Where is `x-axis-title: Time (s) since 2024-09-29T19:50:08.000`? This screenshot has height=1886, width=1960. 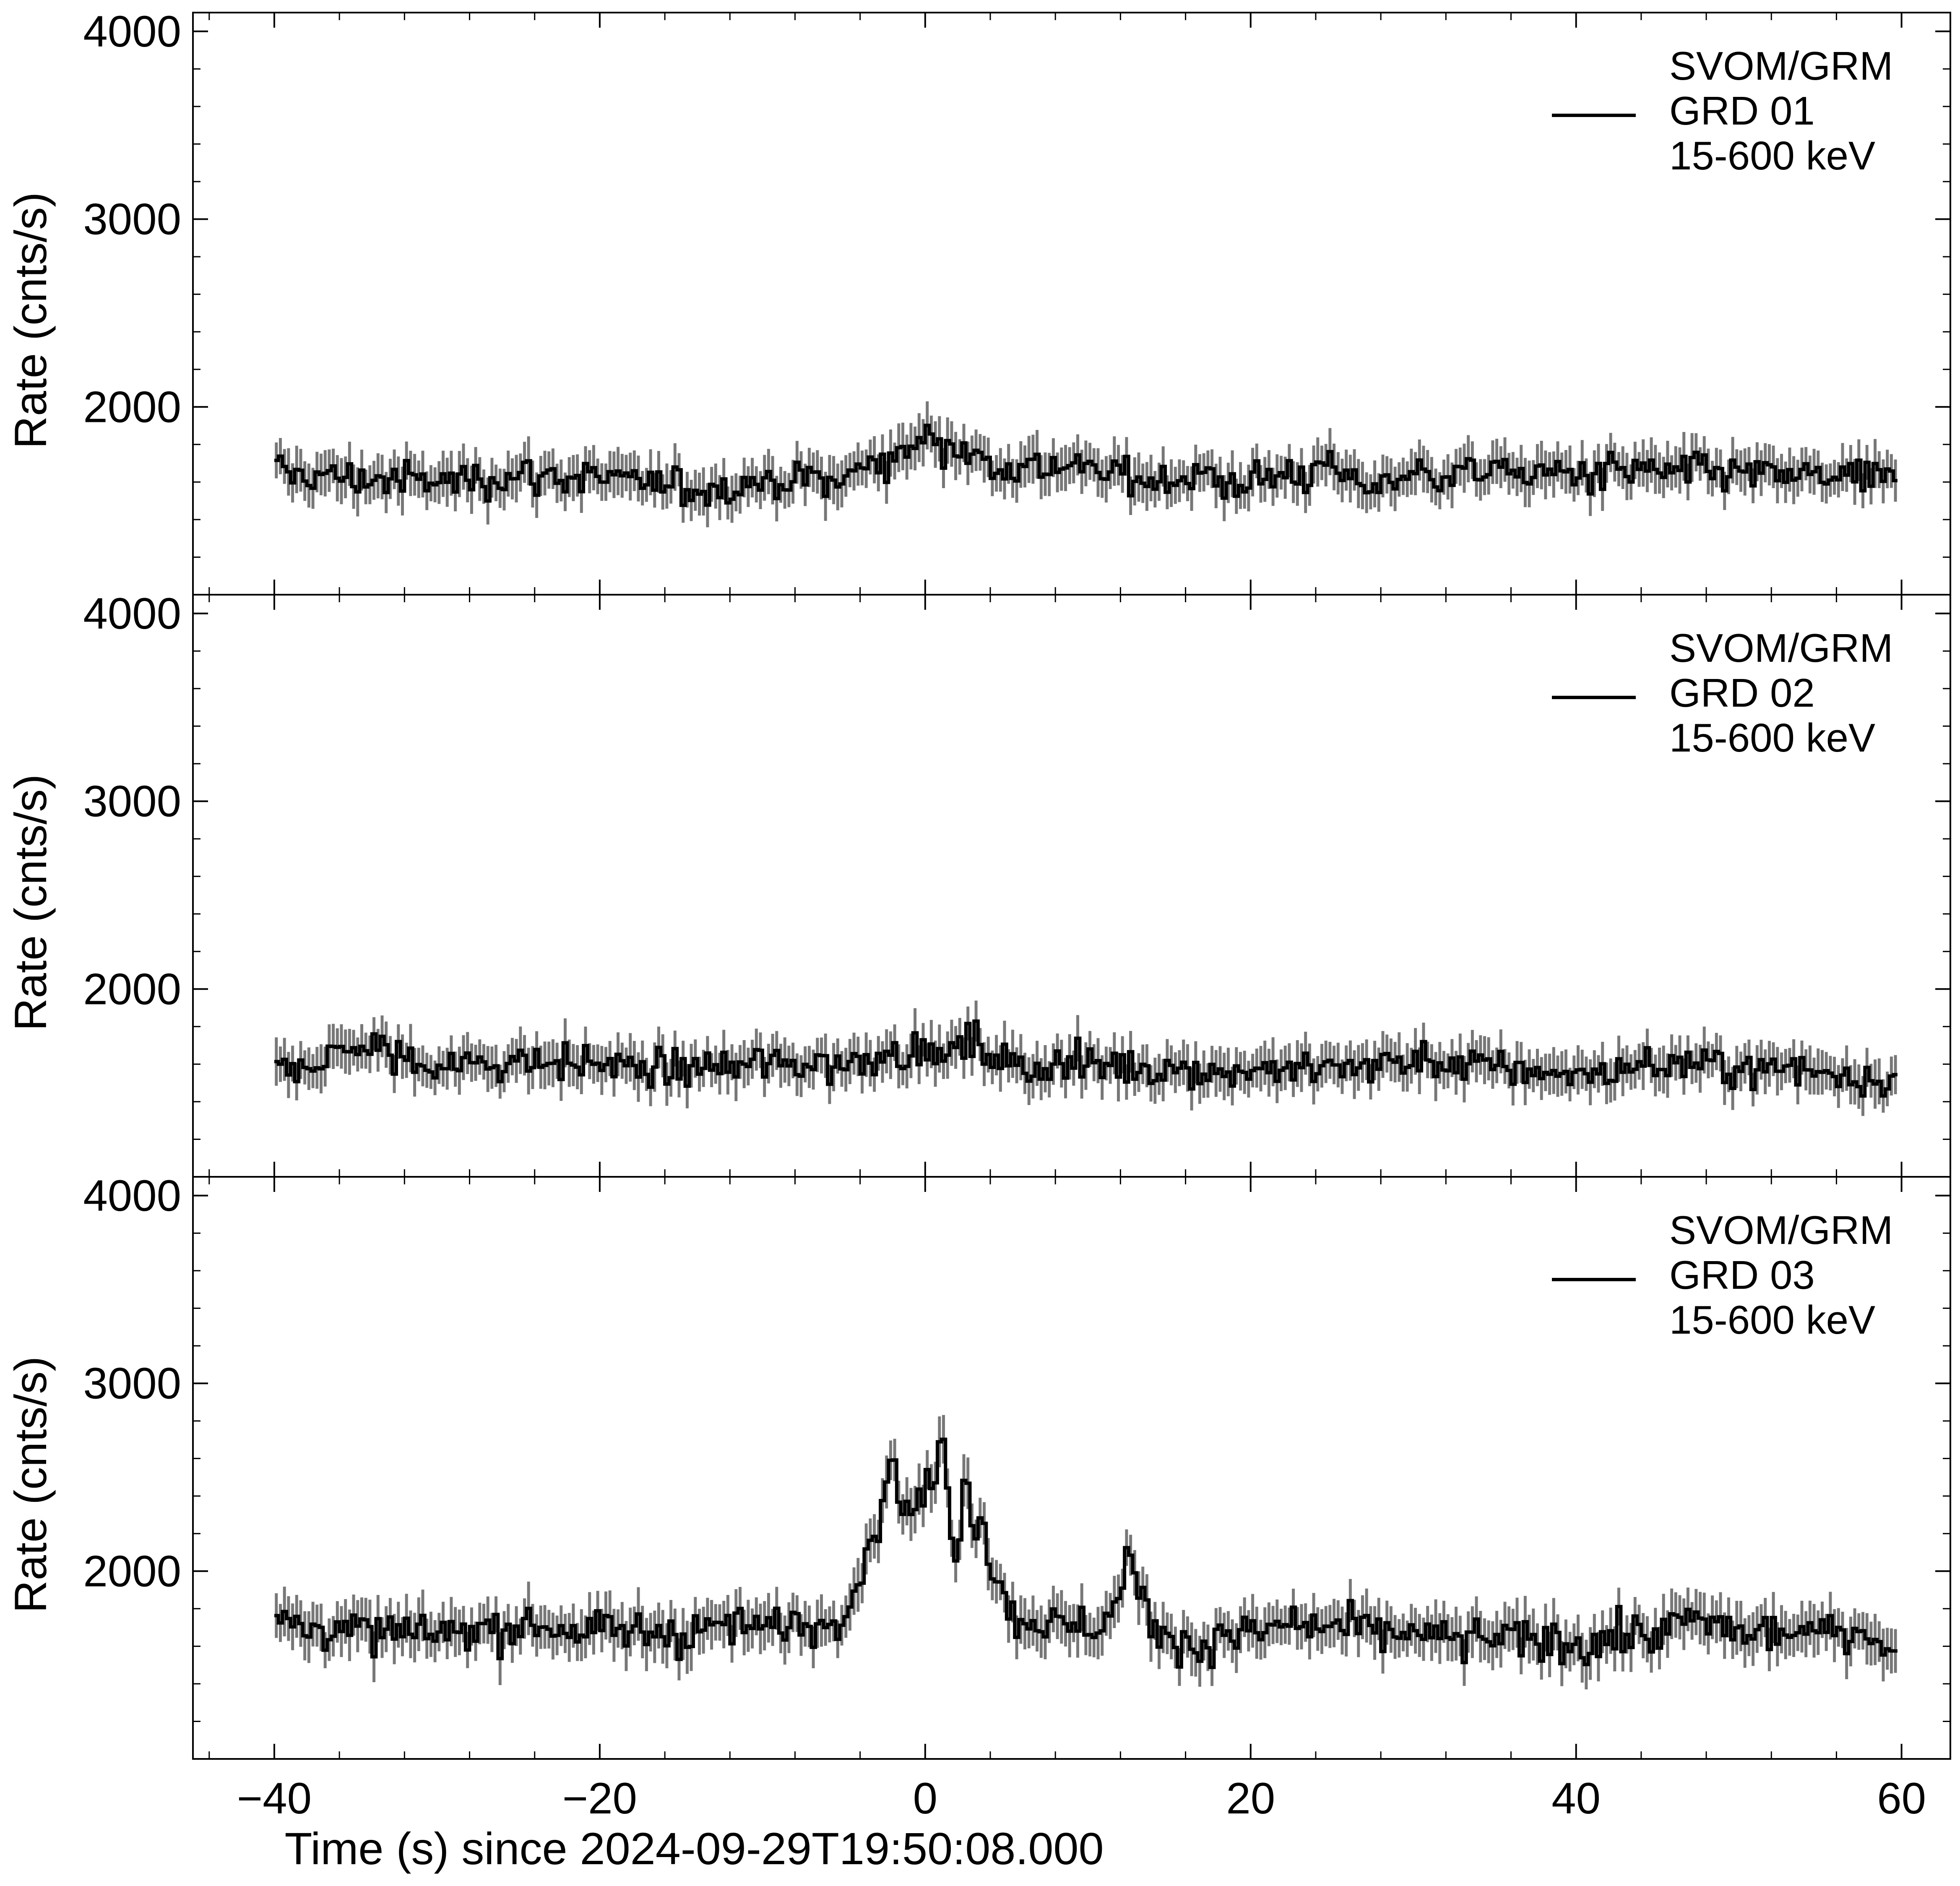
x-axis-title: Time (s) since 2024-09-29T19:50:08.000 is located at coordinates (694, 1848).